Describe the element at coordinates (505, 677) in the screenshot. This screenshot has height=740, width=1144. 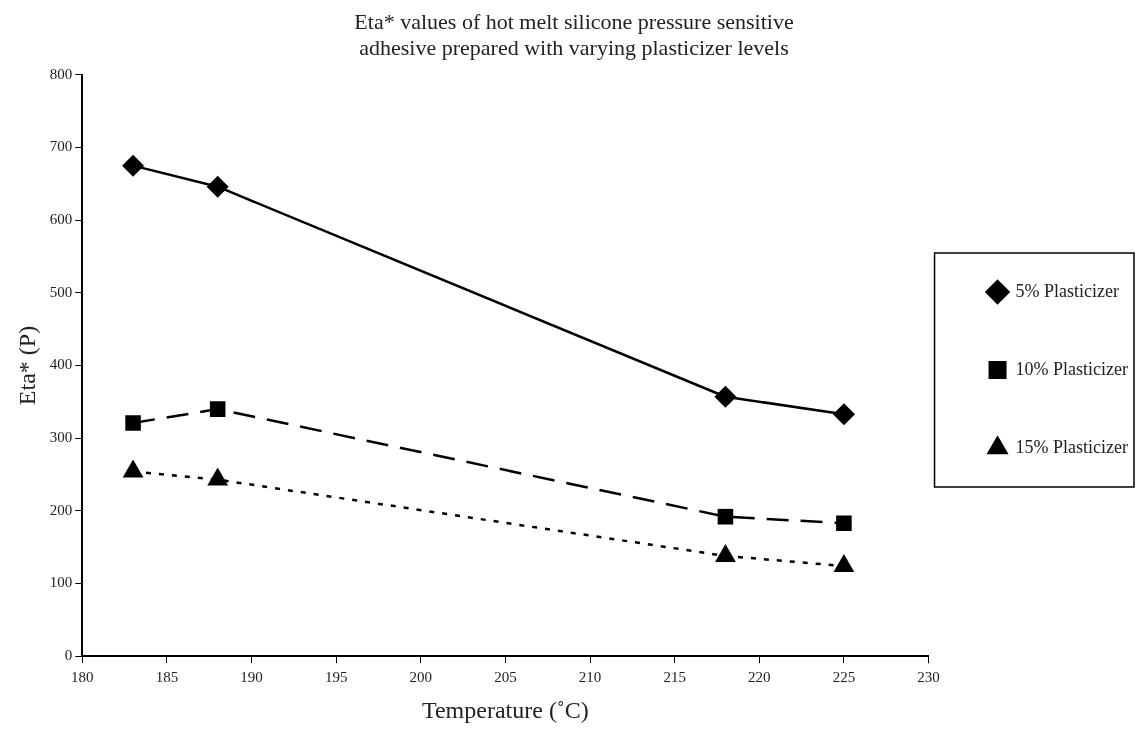
I see `x-tick-label: 205` at that location.